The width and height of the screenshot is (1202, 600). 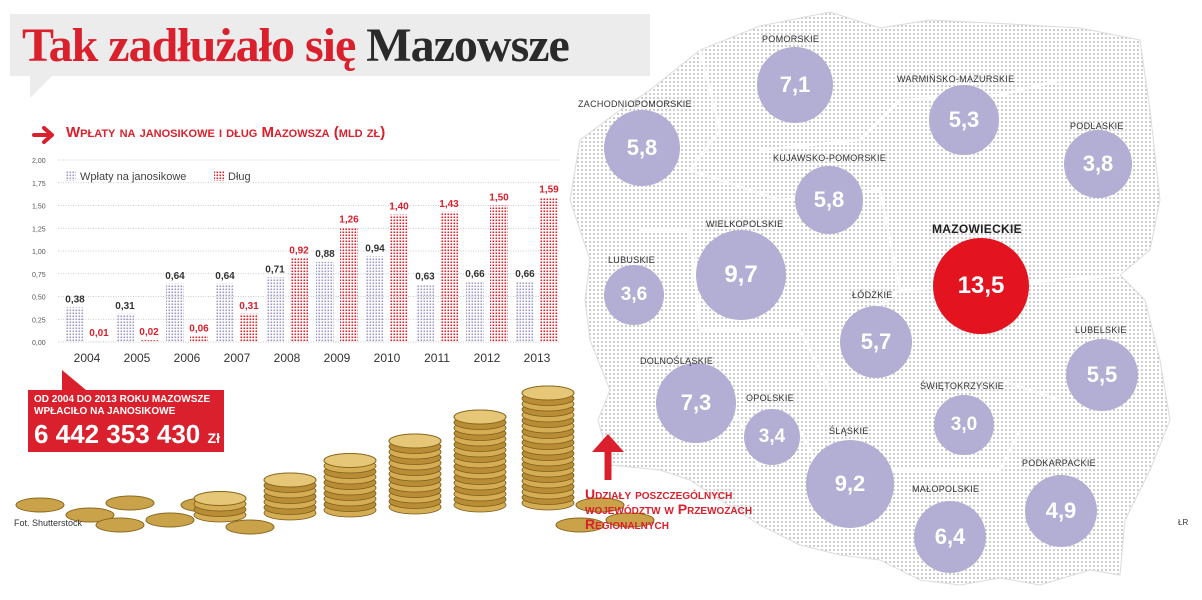 What do you see at coordinates (287, 358) in the screenshot?
I see `x-tick-label: 2008` at bounding box center [287, 358].